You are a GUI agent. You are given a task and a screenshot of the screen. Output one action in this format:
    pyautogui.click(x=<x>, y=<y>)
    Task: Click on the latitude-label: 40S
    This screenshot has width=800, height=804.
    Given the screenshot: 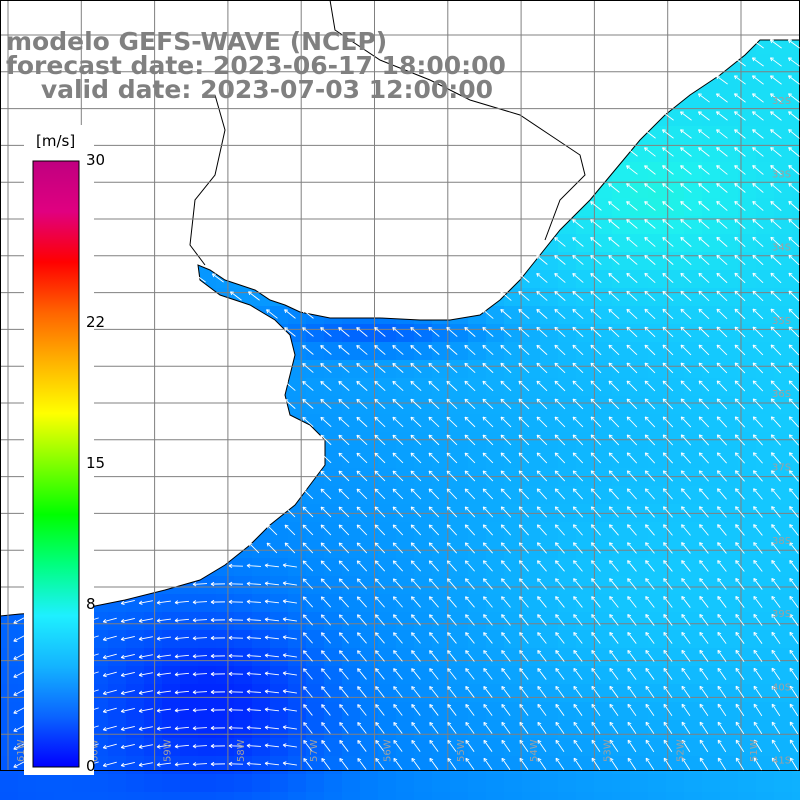 What is the action you would take?
    pyautogui.click(x=781, y=687)
    